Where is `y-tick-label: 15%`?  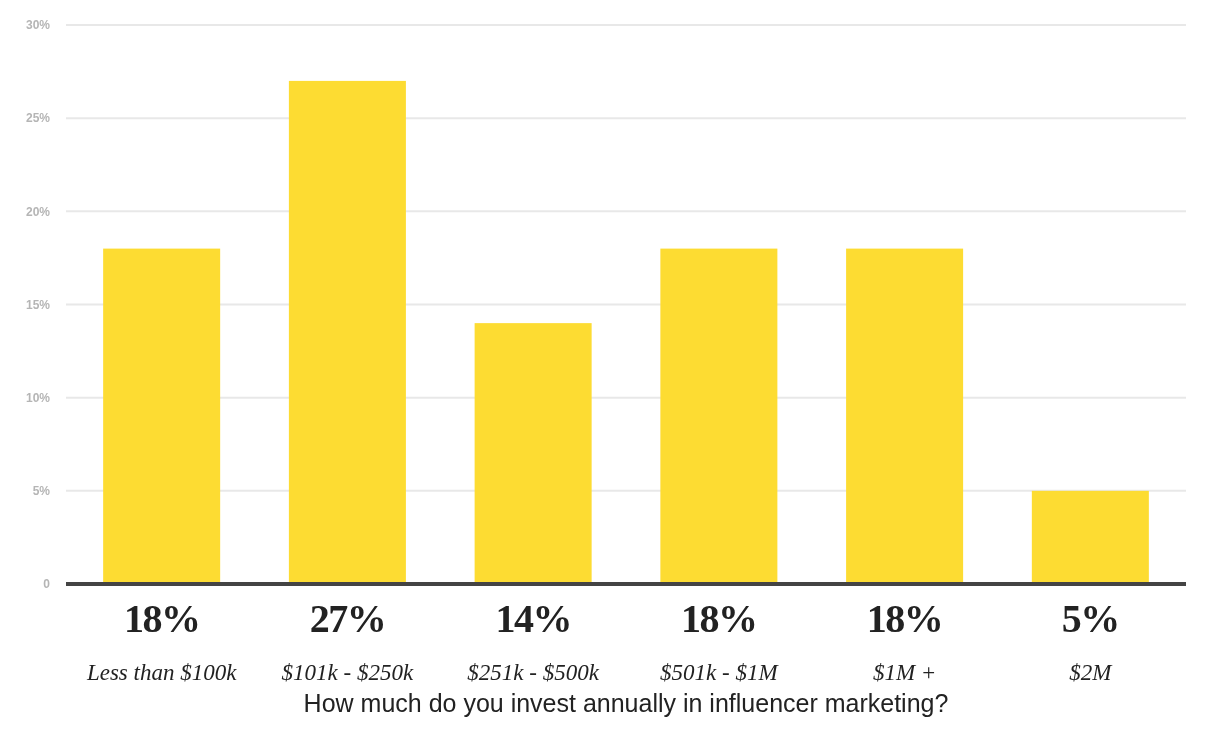
y-tick-label: 15% is located at coordinates (38, 304).